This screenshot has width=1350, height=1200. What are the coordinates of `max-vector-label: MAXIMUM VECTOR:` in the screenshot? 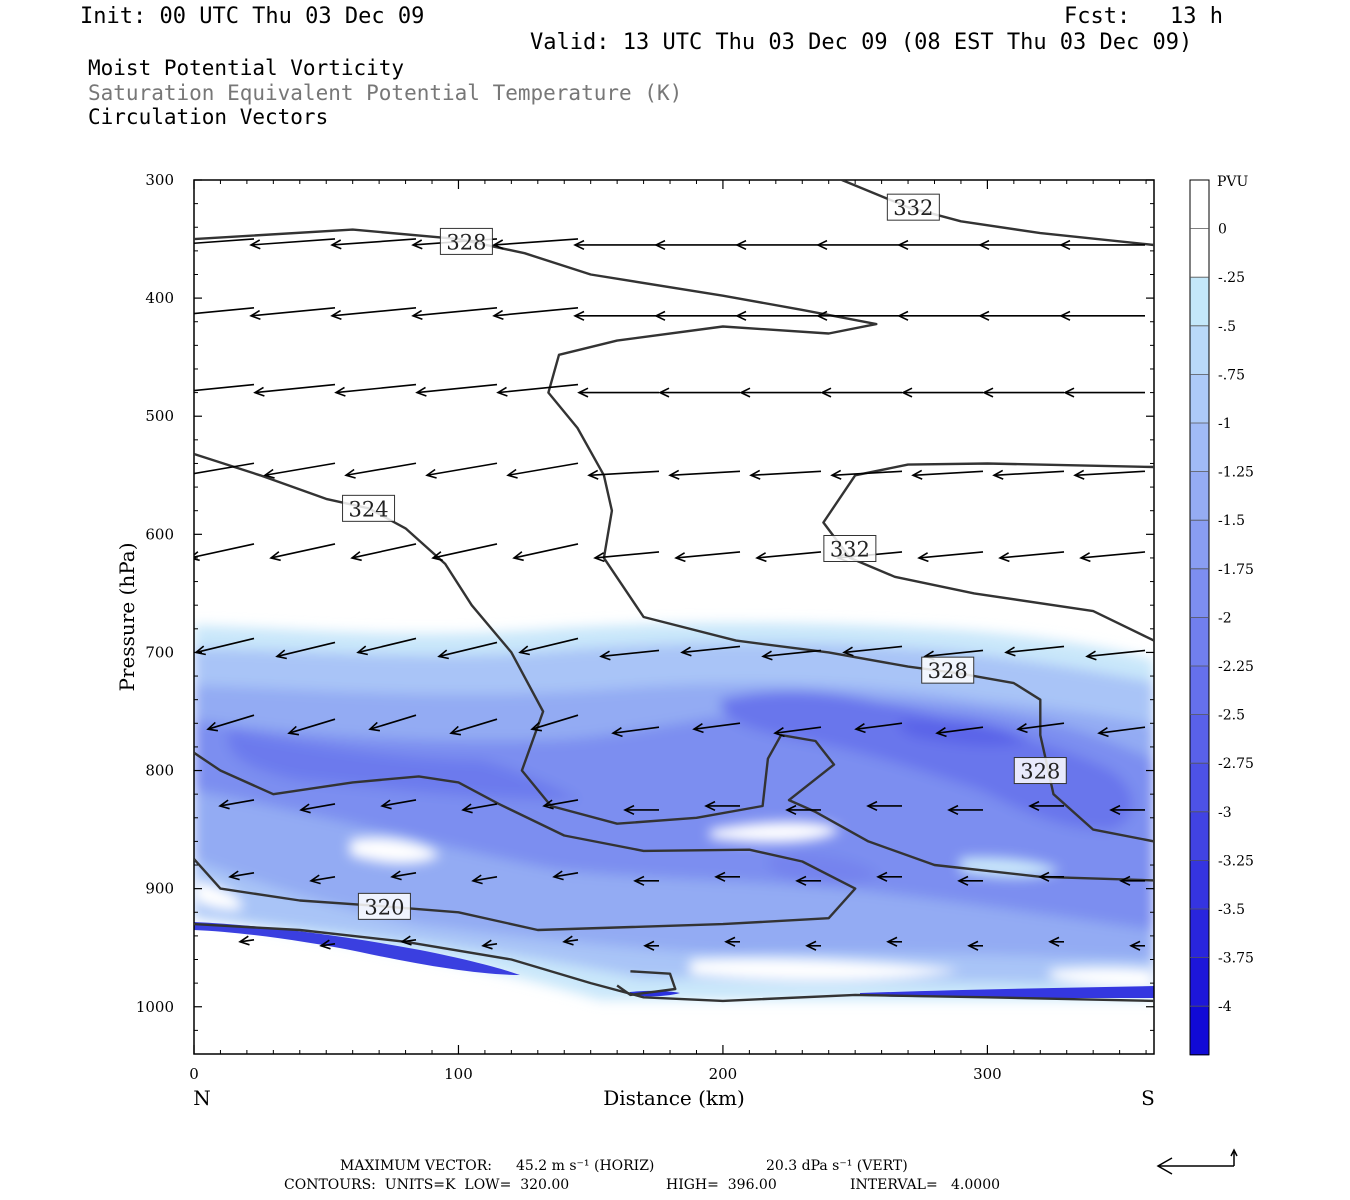 It's located at (416, 1166).